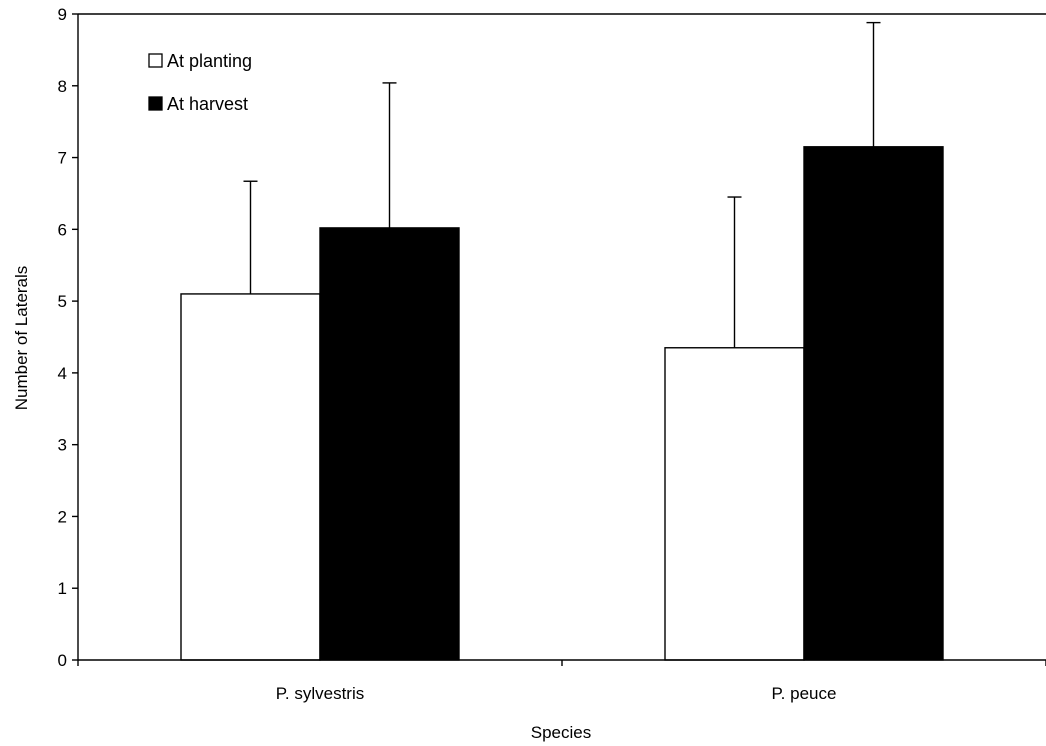 This screenshot has height=746, width=1046. I want to click on legend-label-at-planting: At planting, so click(209, 61).